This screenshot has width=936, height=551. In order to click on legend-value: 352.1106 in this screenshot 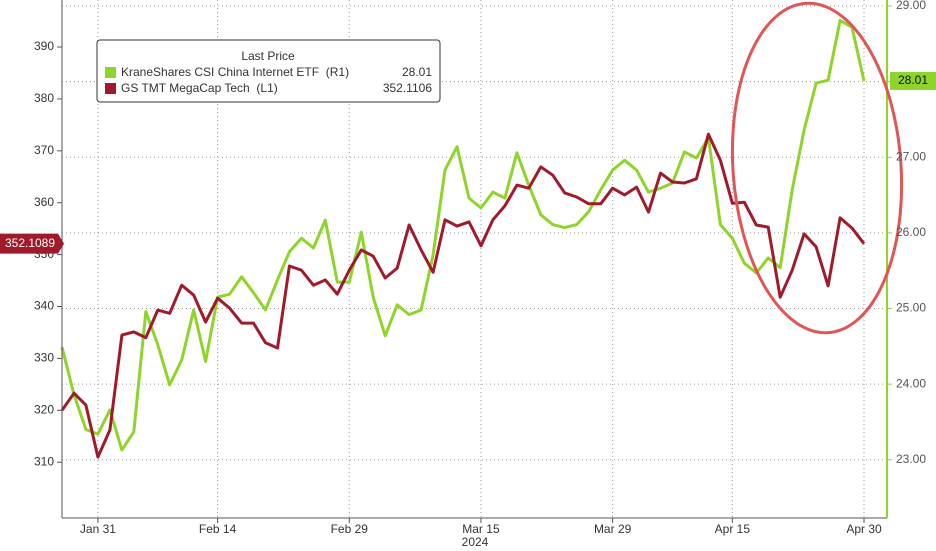, I will do `click(407, 88)`.